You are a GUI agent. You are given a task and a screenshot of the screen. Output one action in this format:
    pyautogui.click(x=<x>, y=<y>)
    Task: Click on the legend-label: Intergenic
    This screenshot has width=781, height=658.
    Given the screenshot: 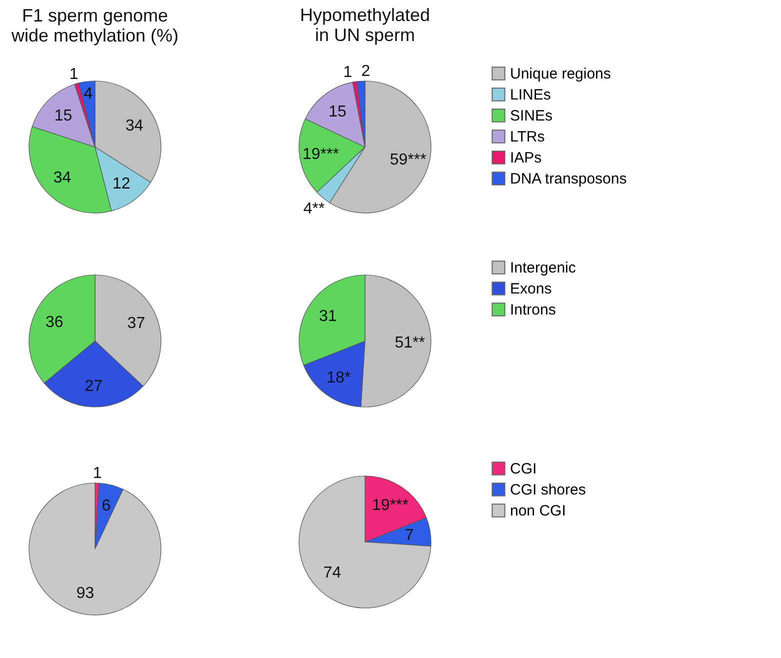 What is the action you would take?
    pyautogui.click(x=543, y=268)
    